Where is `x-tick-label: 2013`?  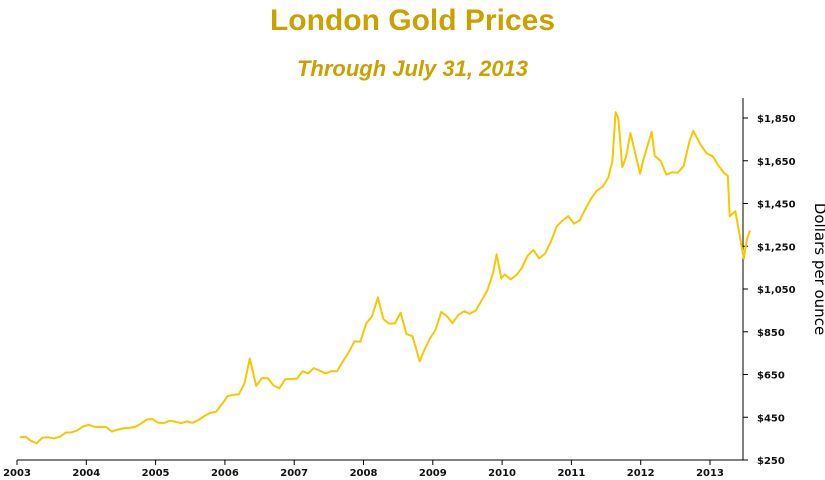
x-tick-label: 2013 is located at coordinates (710, 473).